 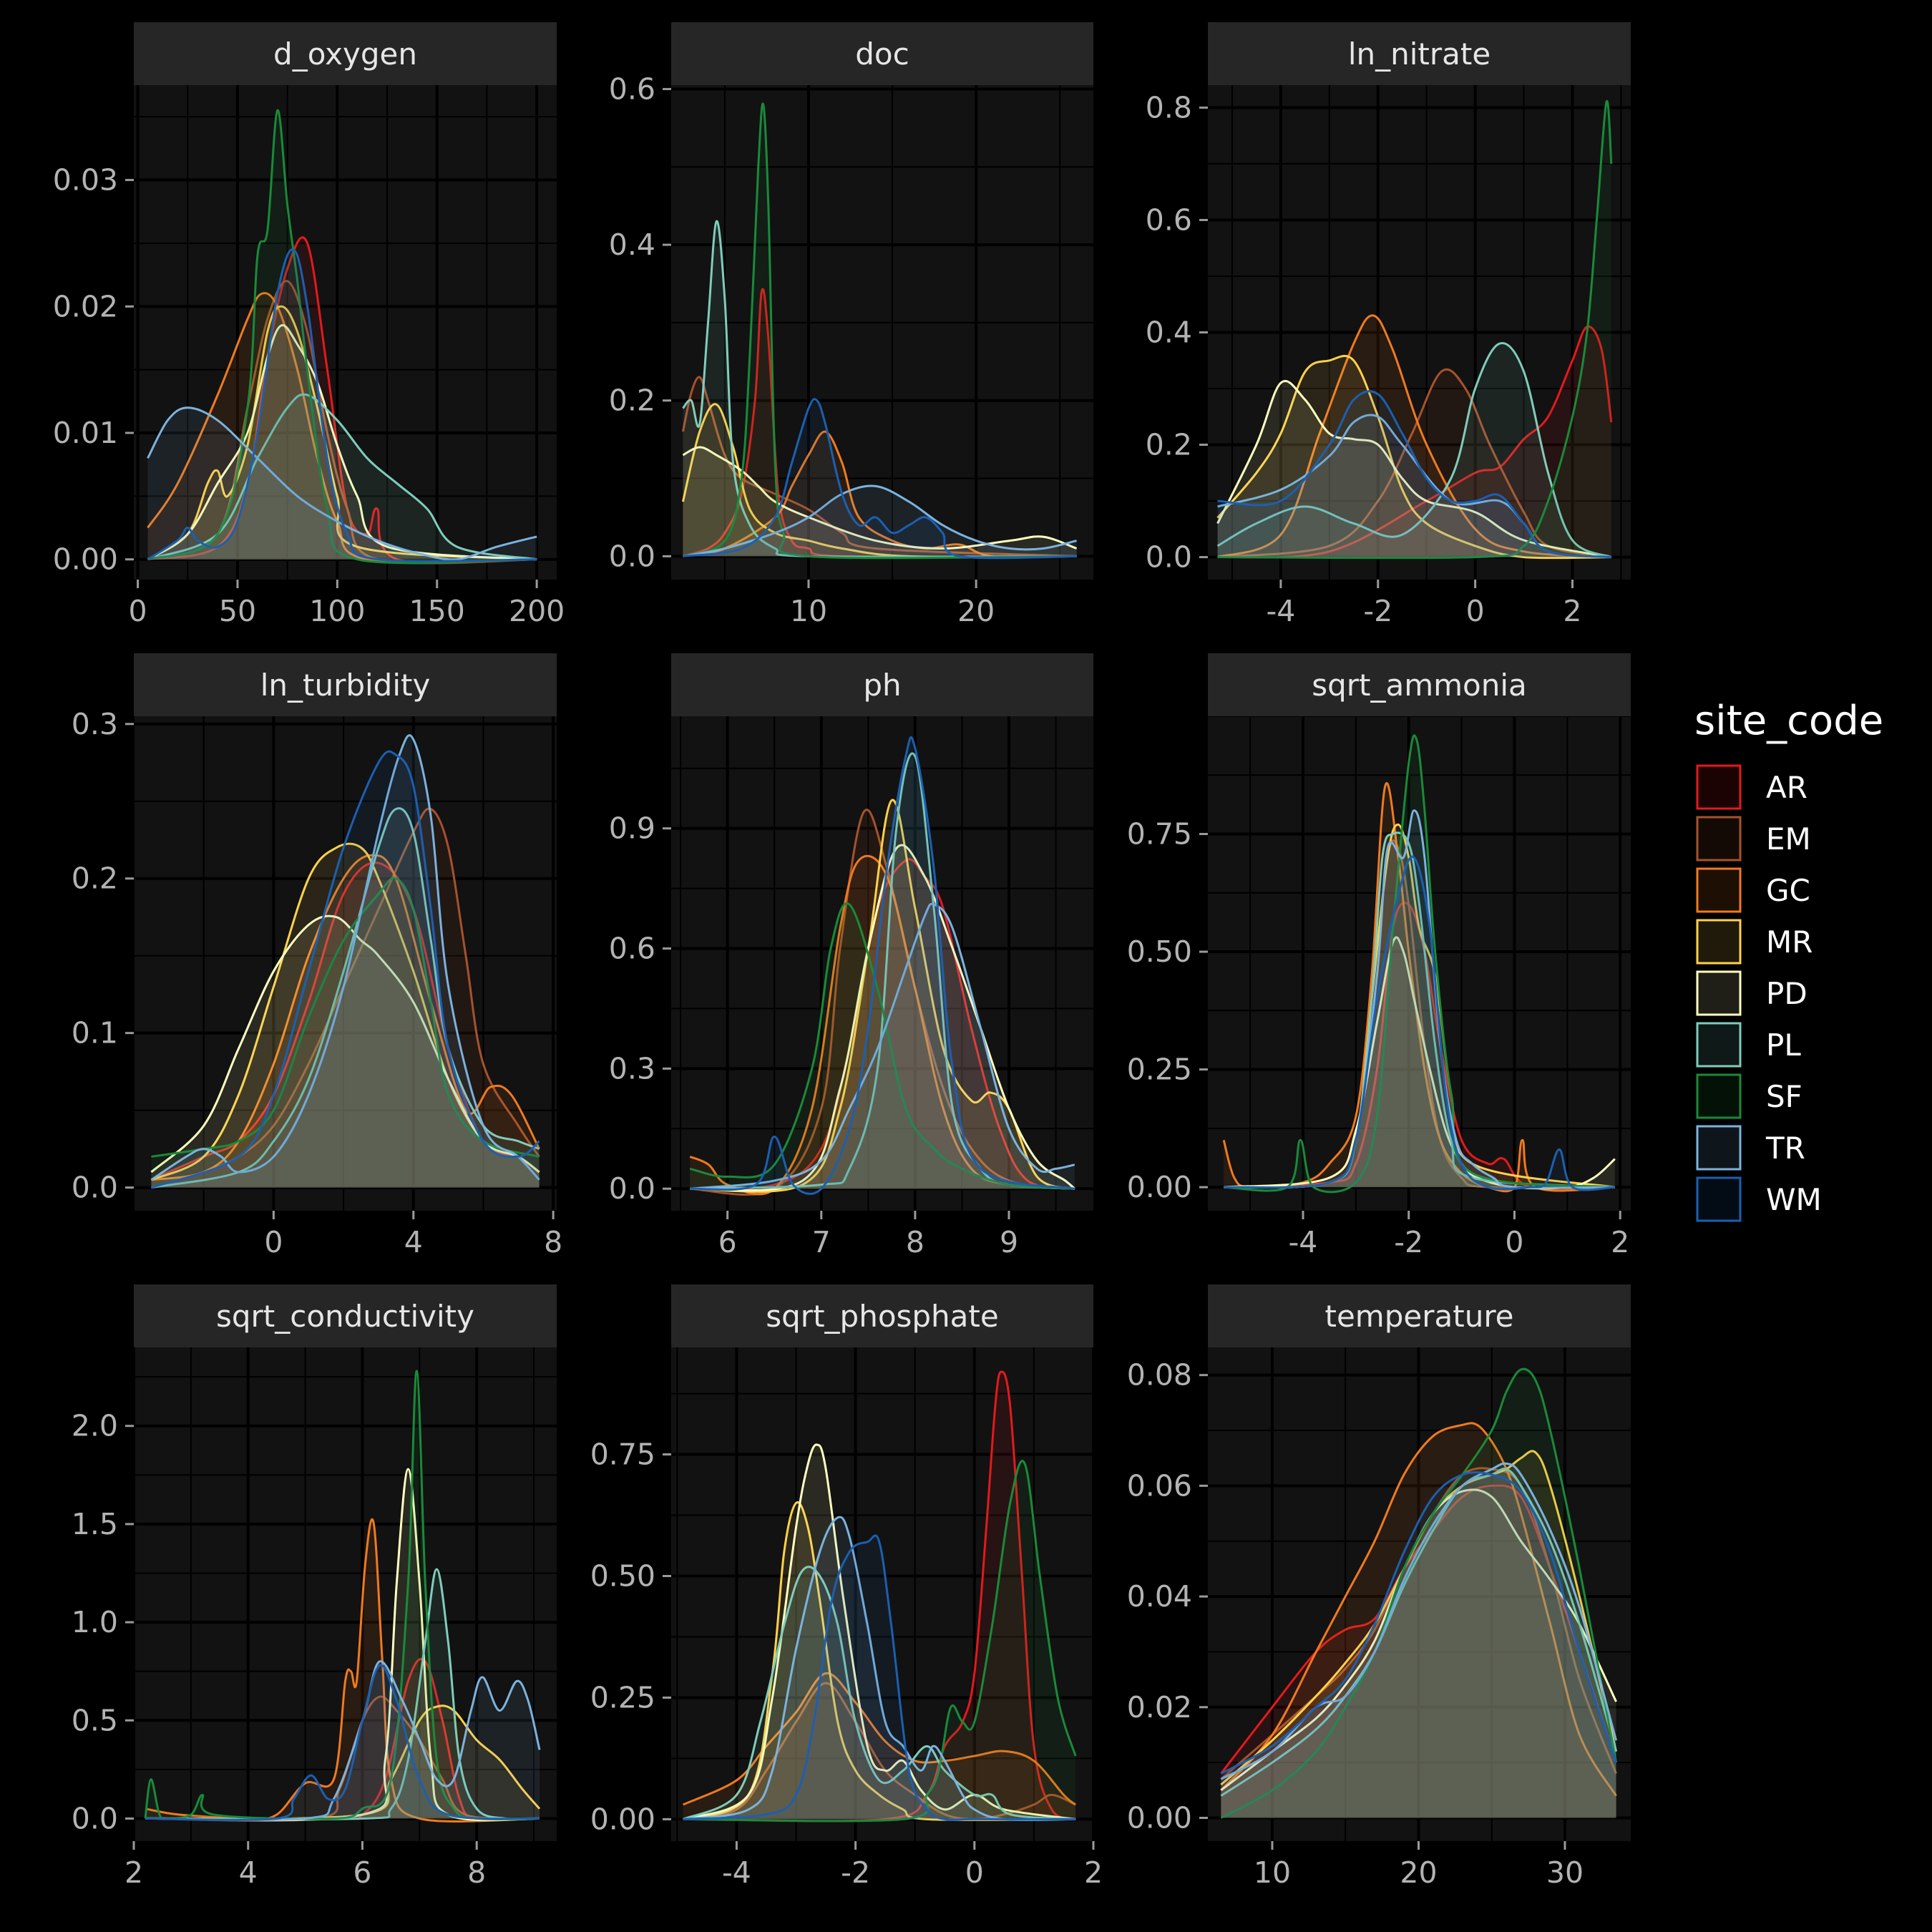 I want to click on legend-keys: AR EM GC MR PD PL SF TR WM, so click(x=1759, y=993).